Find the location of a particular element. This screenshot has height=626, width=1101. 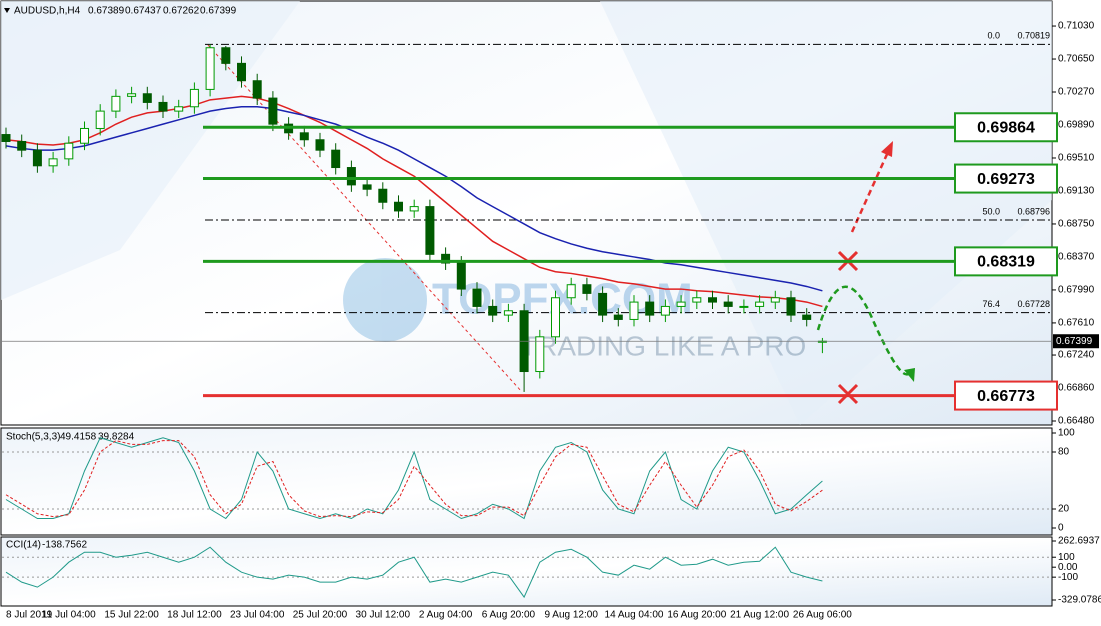

fib-label: 76.4 is located at coordinates (991, 304).